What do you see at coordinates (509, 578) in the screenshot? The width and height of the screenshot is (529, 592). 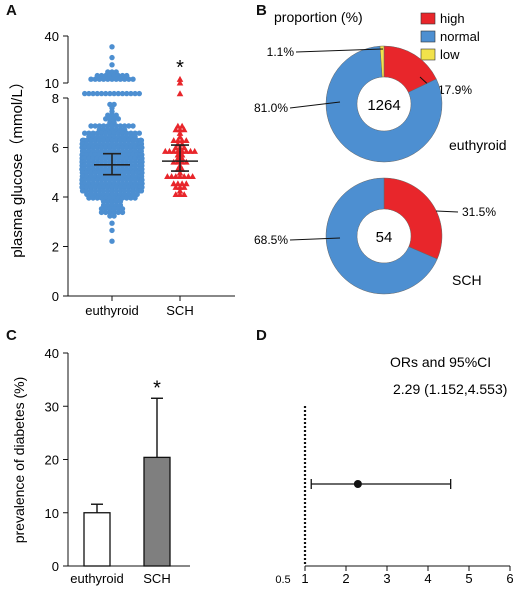 I see `x-tick-label: 6` at bounding box center [509, 578].